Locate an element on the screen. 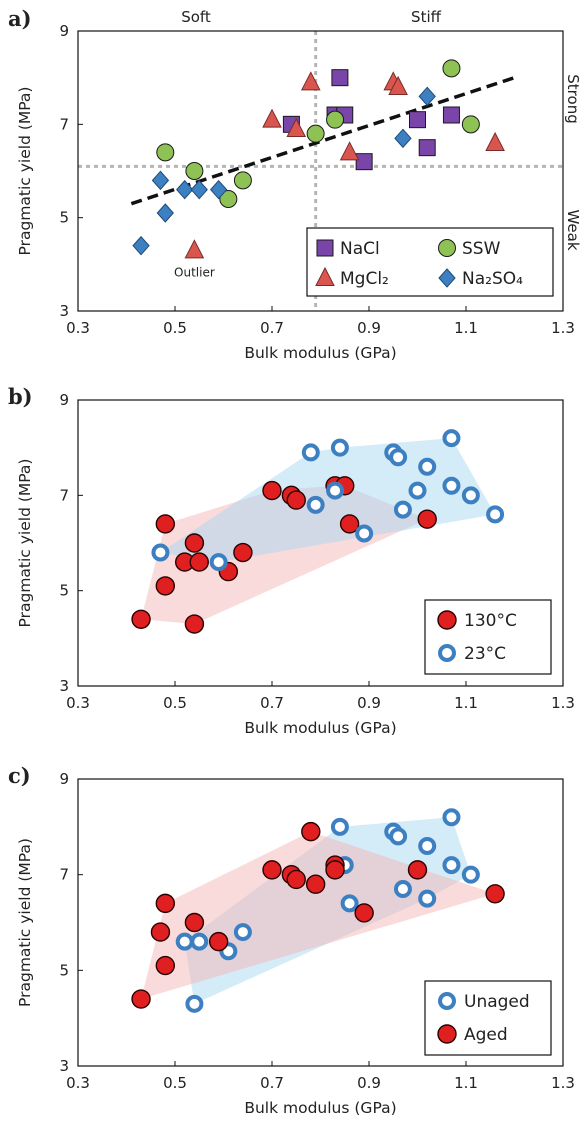  legend-label-aged: Aged is located at coordinates (486, 1035).